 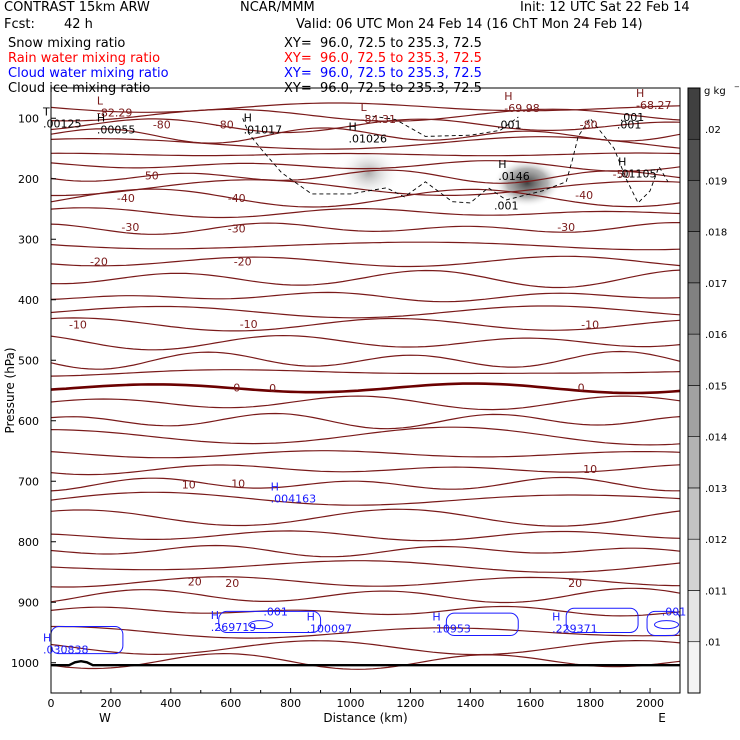 I want to click on extremum-value: .100097, so click(x=330, y=628).